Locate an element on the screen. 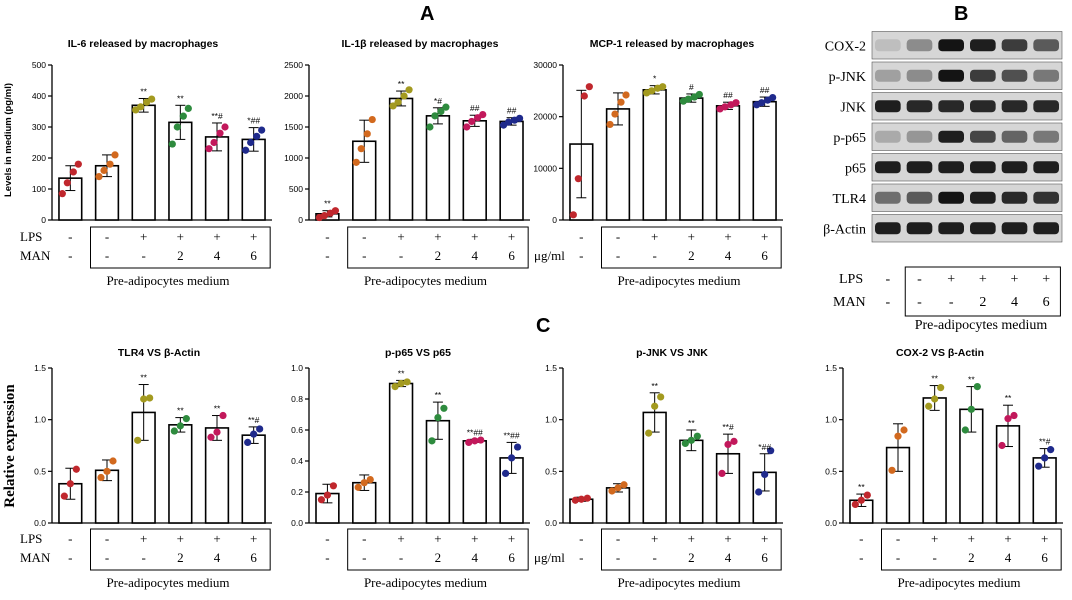 The height and width of the screenshot is (600, 1072). blot-membrane is located at coordinates (967, 136).